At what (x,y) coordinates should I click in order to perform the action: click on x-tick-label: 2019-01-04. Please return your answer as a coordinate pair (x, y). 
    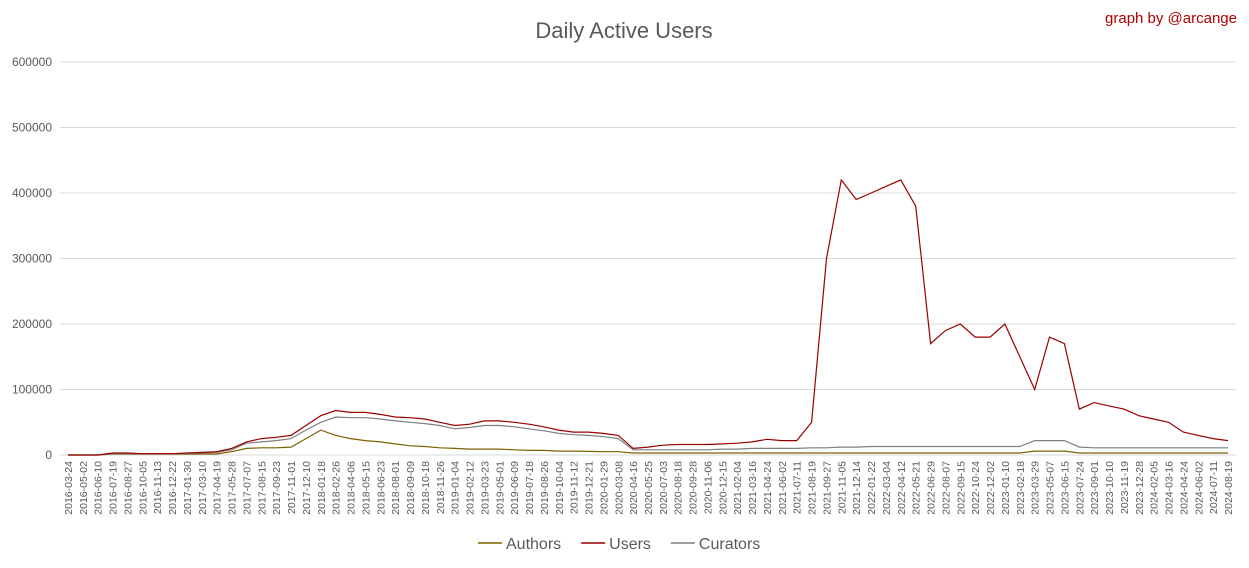
    Looking at the image, I should click on (456, 488).